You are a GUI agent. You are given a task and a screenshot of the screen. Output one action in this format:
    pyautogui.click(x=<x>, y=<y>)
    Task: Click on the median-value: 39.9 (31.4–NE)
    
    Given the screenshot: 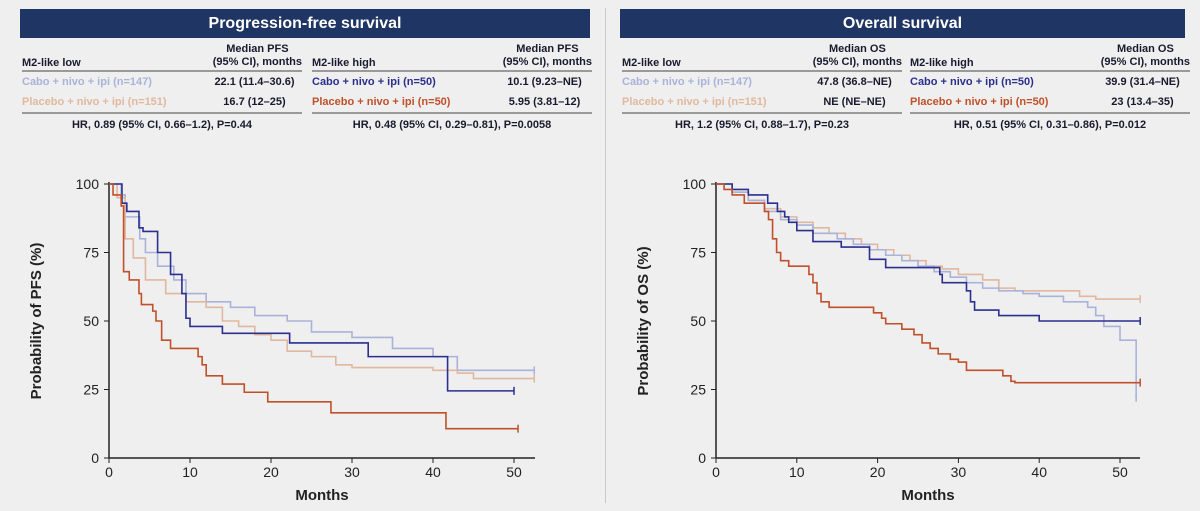 What is the action you would take?
    pyautogui.click(x=1142, y=82)
    